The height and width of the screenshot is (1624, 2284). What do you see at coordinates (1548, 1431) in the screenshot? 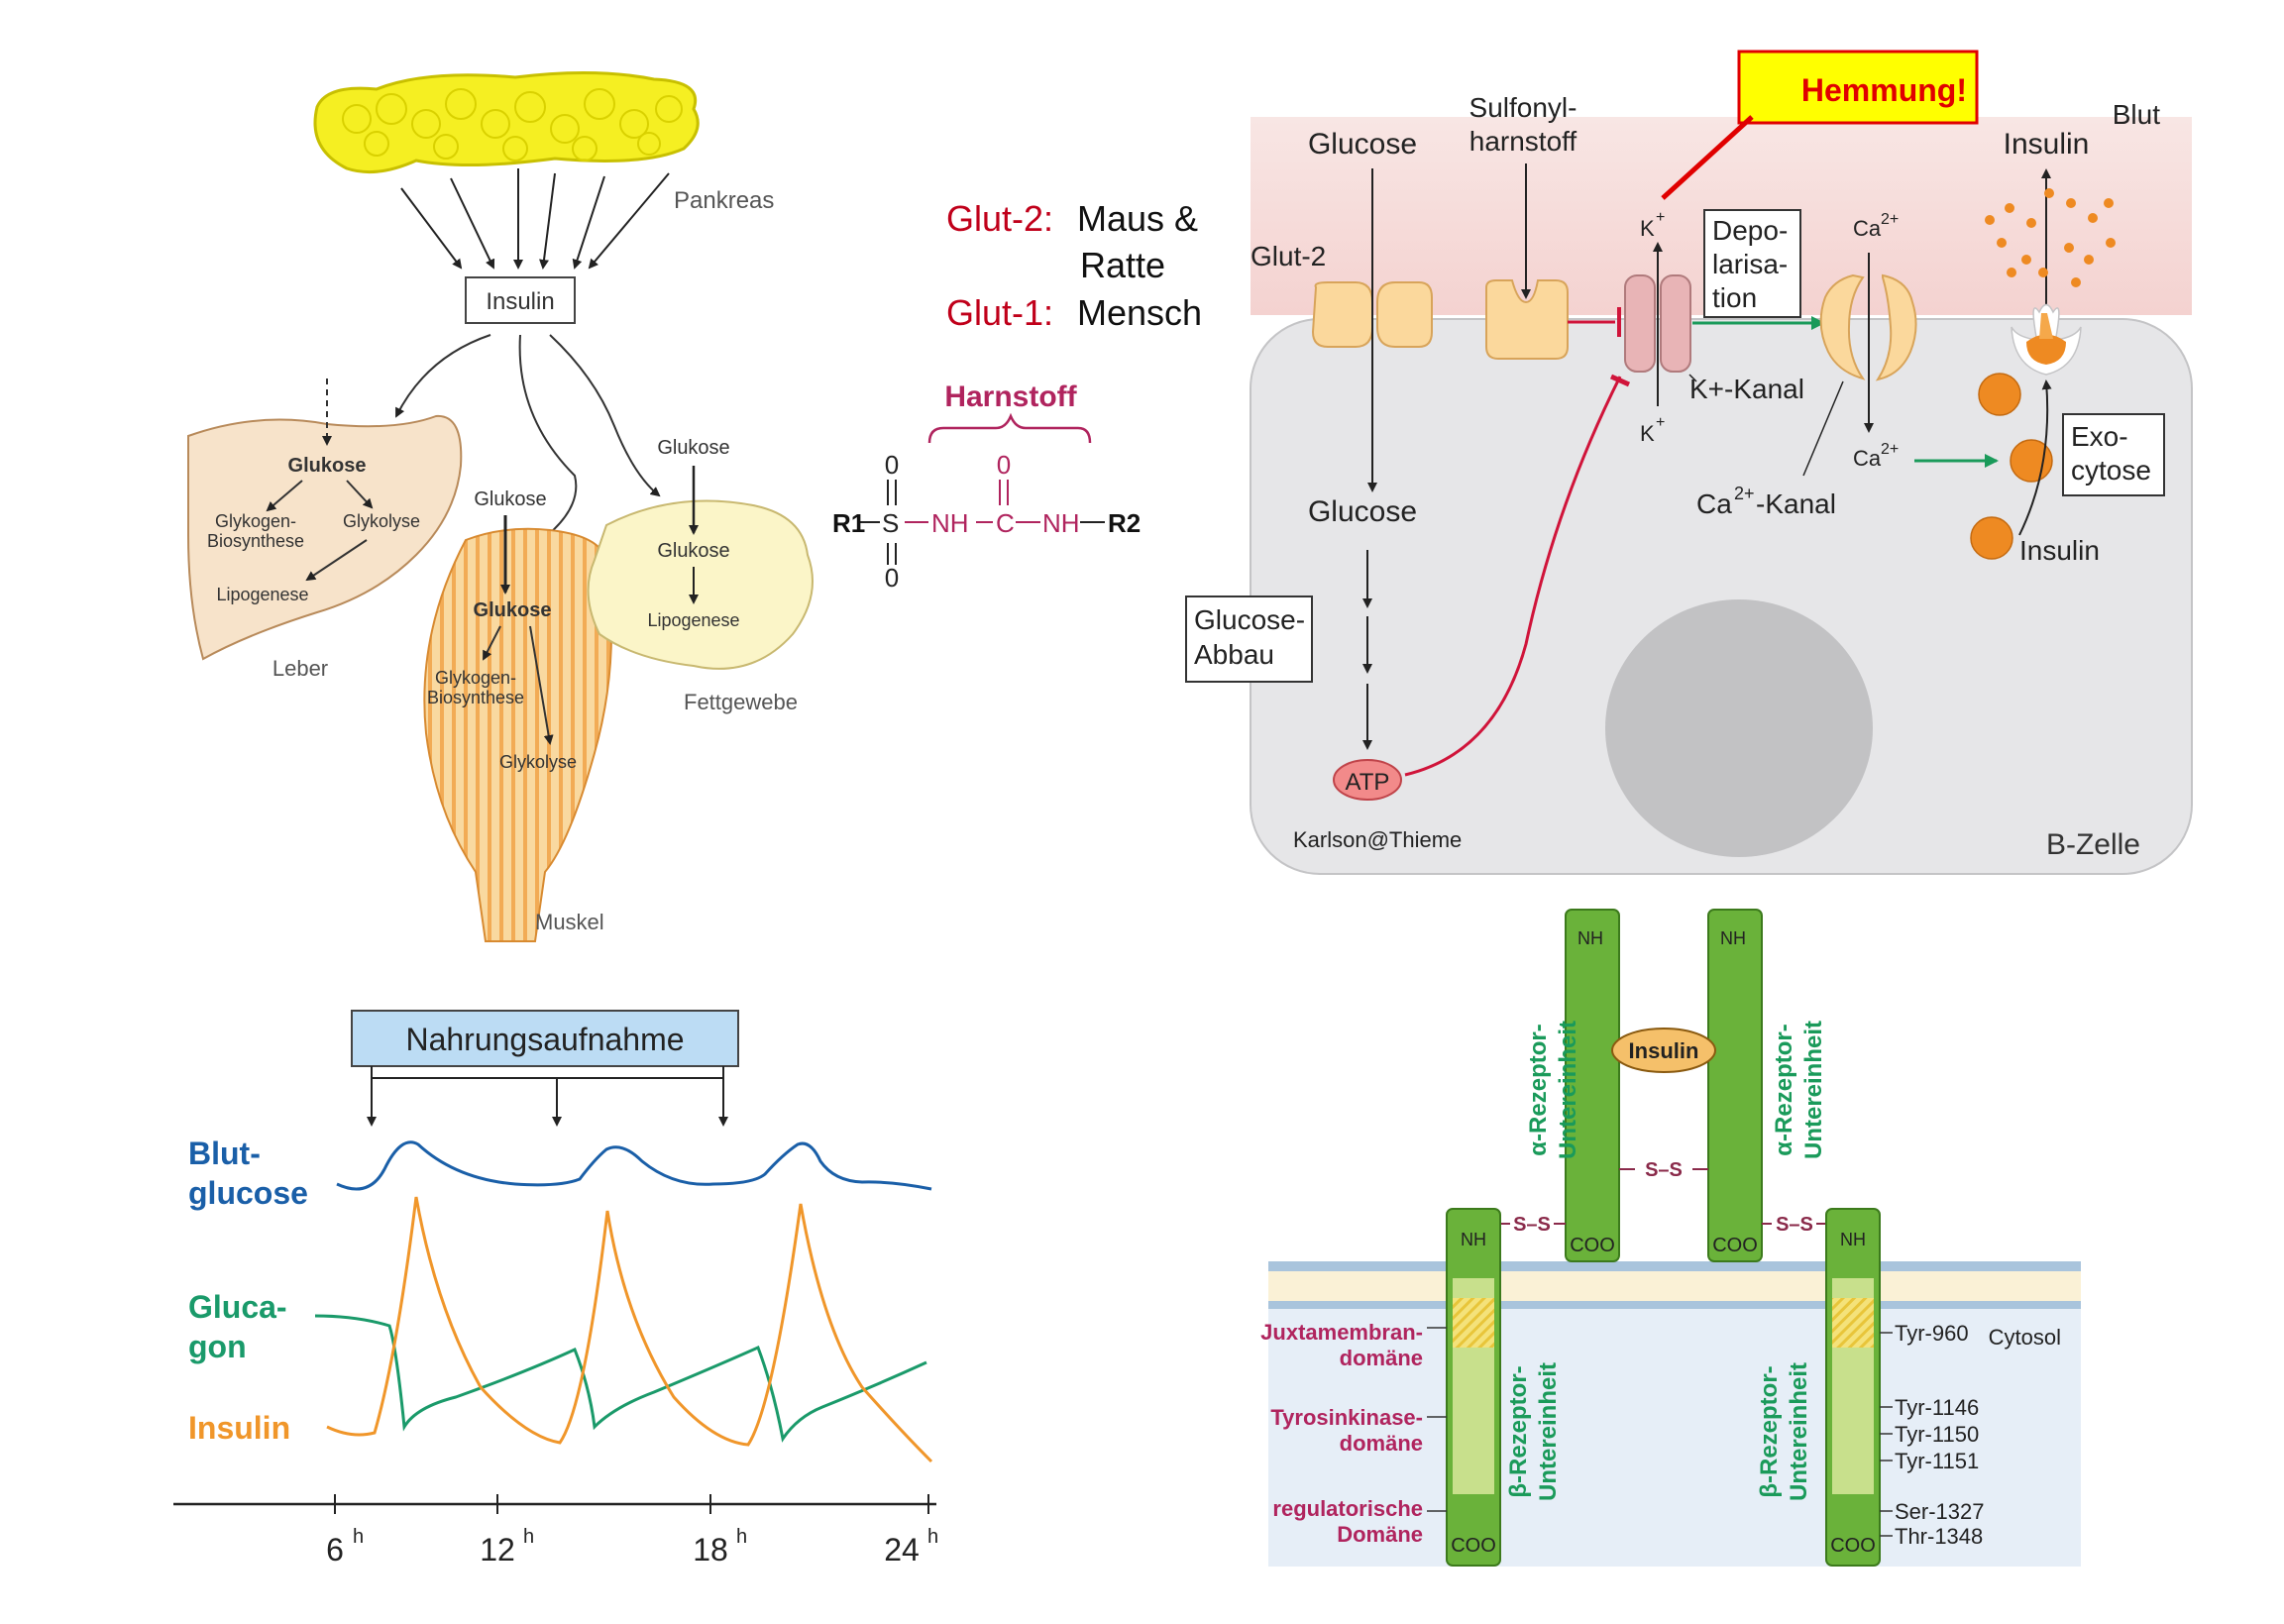
I see `beta-left-l2: Untereinheit` at bounding box center [1548, 1431].